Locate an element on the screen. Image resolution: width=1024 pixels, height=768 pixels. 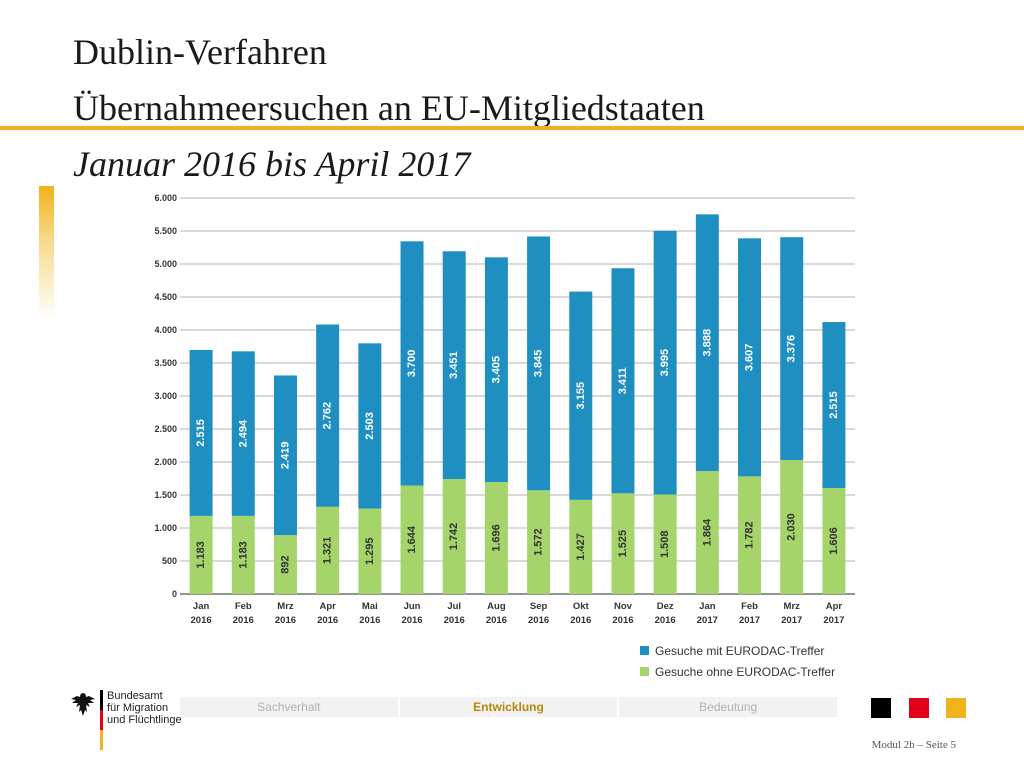
y-tick-label: 500 is located at coordinates (169, 561).